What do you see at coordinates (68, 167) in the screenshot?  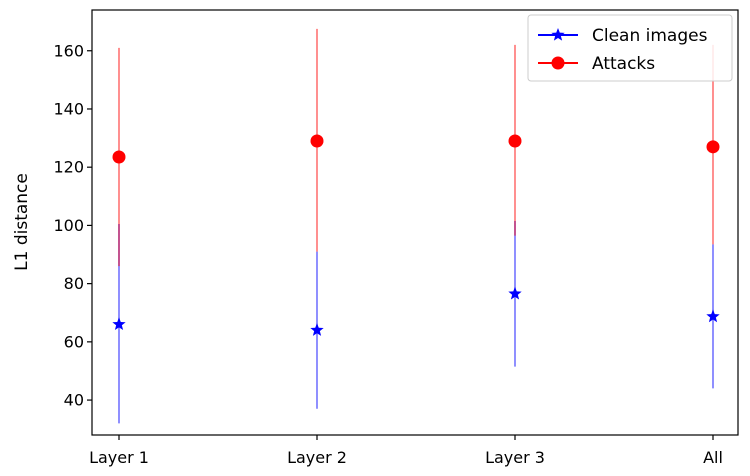 I see `y-tick-label: 120` at bounding box center [68, 167].